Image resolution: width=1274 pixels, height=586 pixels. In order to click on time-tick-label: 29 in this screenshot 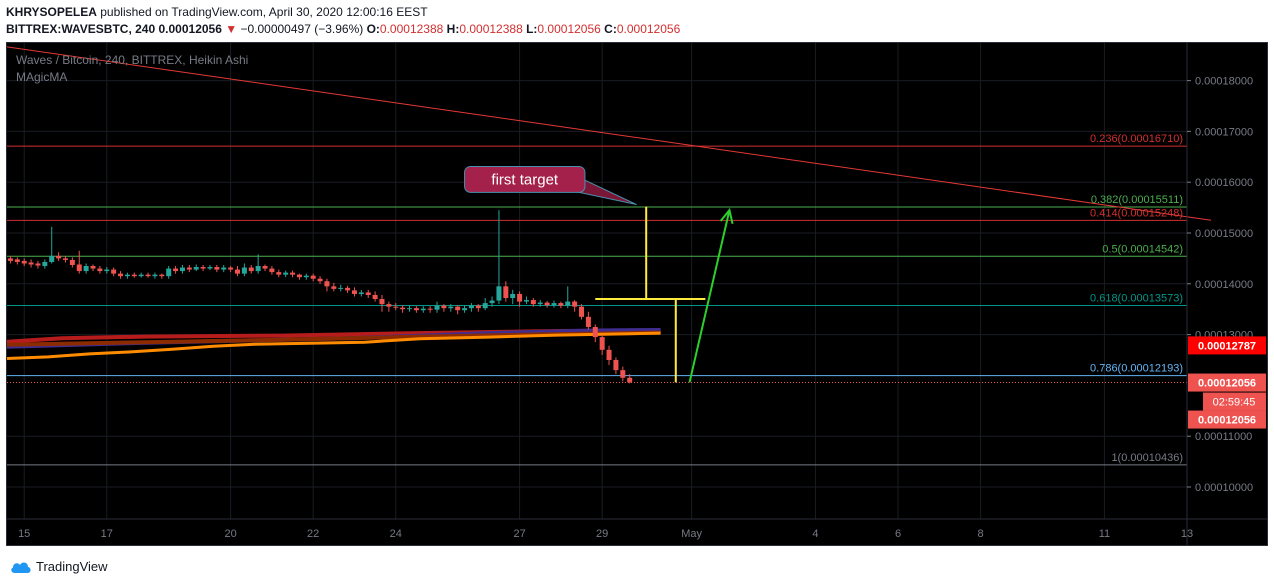, I will do `click(602, 534)`.